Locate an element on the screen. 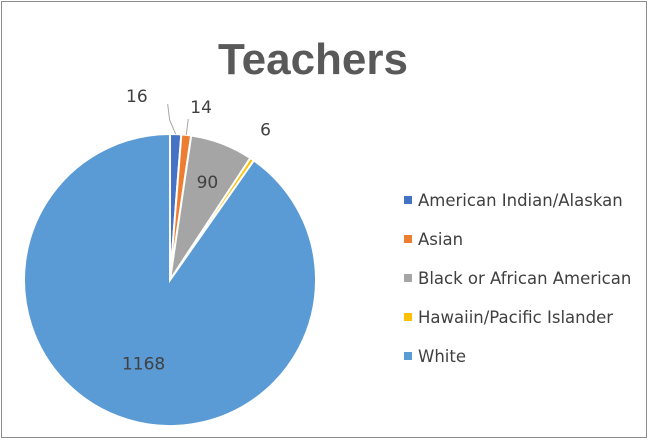  data-label-hawaiin-pacific-islander: 6 is located at coordinates (265, 130).